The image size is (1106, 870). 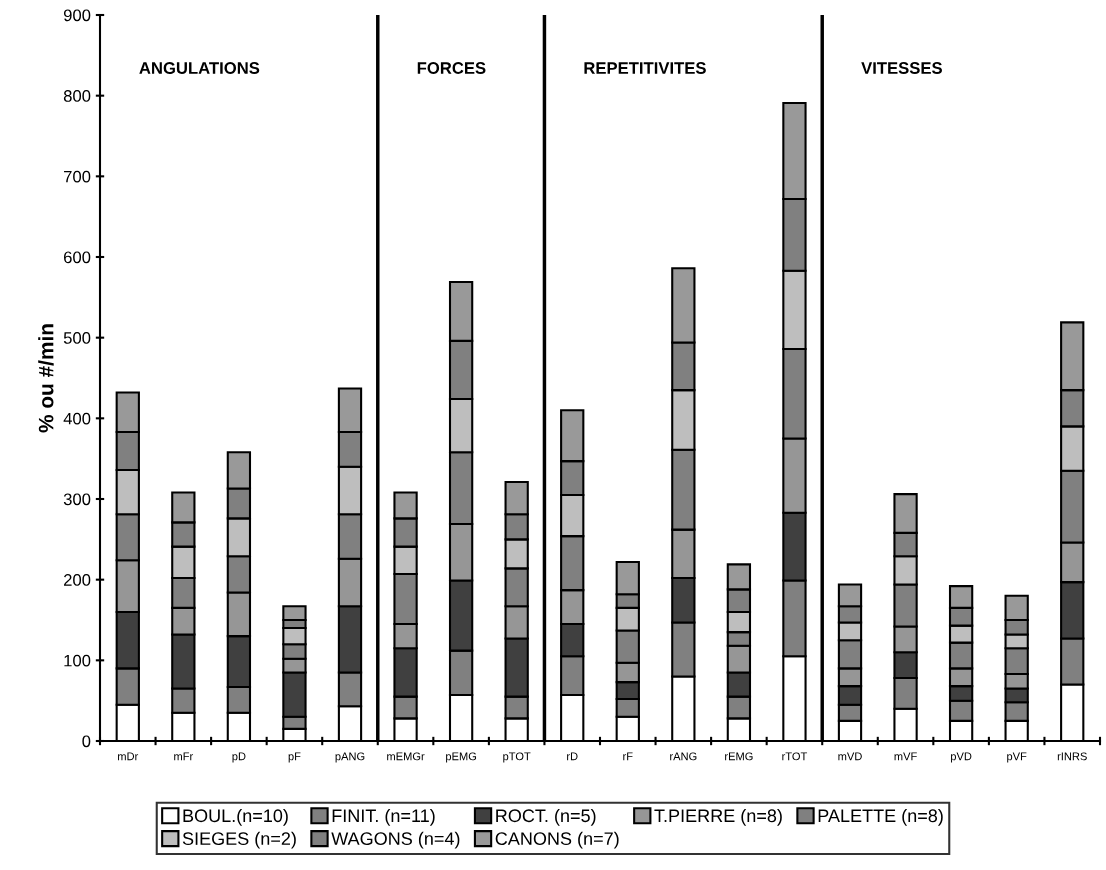 What do you see at coordinates (795, 756) in the screenshot?
I see `x-tick-label: rTOT` at bounding box center [795, 756].